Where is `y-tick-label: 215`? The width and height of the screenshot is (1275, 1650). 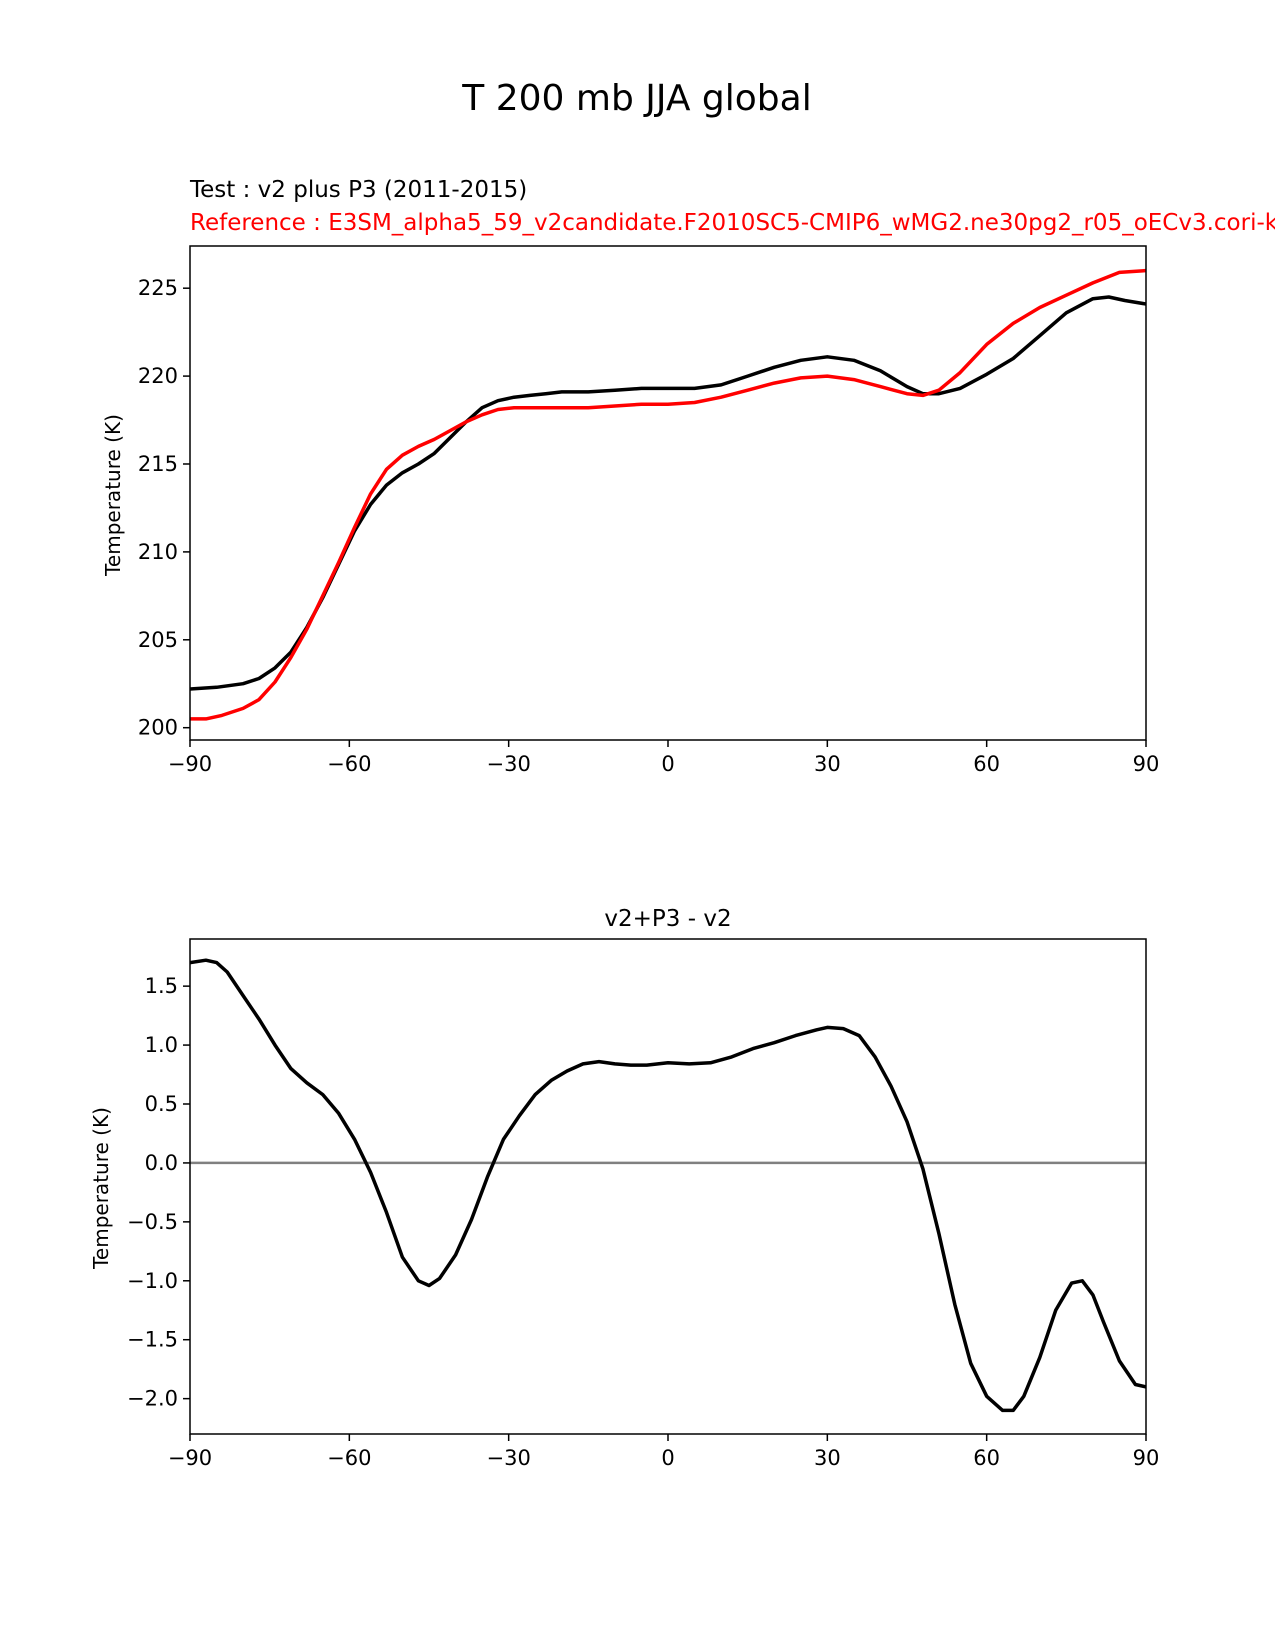
y-tick-label: 215 is located at coordinates (158, 464).